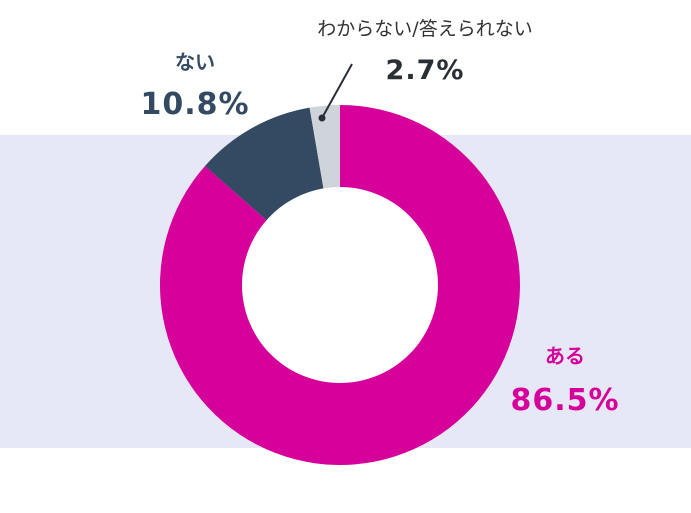 This screenshot has height=513, width=691. I want to click on label-no: ない 10.8%, so click(195, 84).